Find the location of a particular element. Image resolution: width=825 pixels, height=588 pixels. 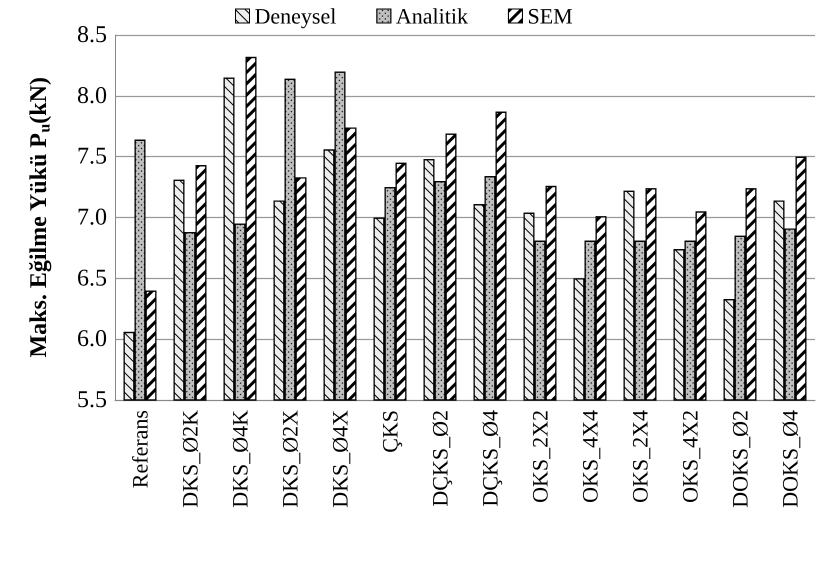

x-tick-label: OKS_4X4 is located at coordinates (590, 456).